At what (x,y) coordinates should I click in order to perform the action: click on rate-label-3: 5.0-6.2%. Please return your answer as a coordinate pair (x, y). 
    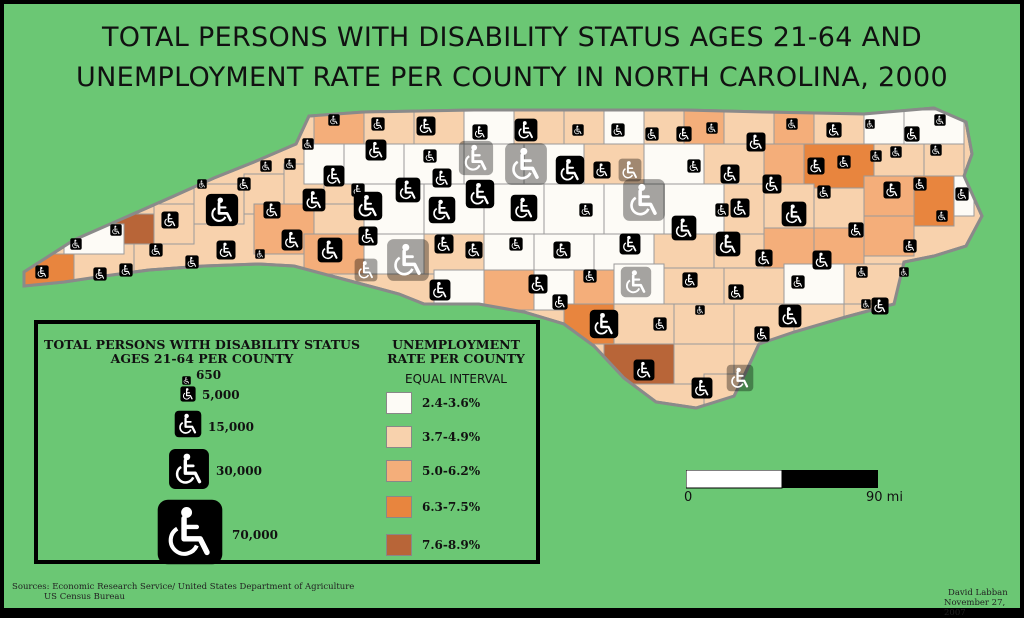
    Looking at the image, I should click on (451, 471).